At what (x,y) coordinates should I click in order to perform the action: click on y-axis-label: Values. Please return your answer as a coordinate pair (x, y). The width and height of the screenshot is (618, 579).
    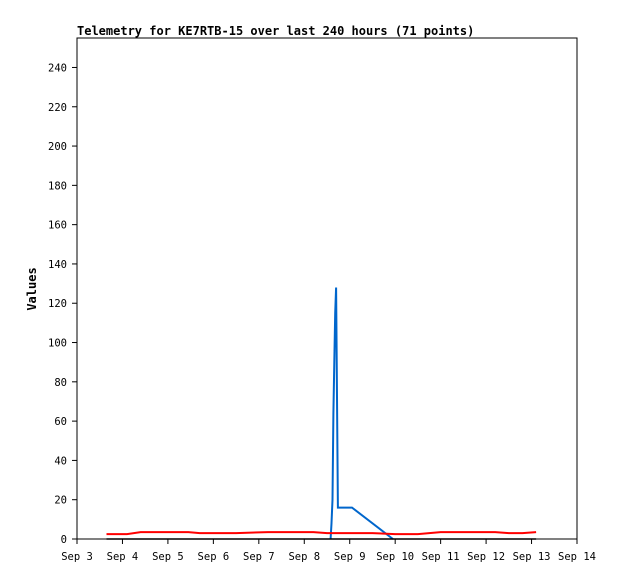
    Looking at the image, I should click on (32, 288).